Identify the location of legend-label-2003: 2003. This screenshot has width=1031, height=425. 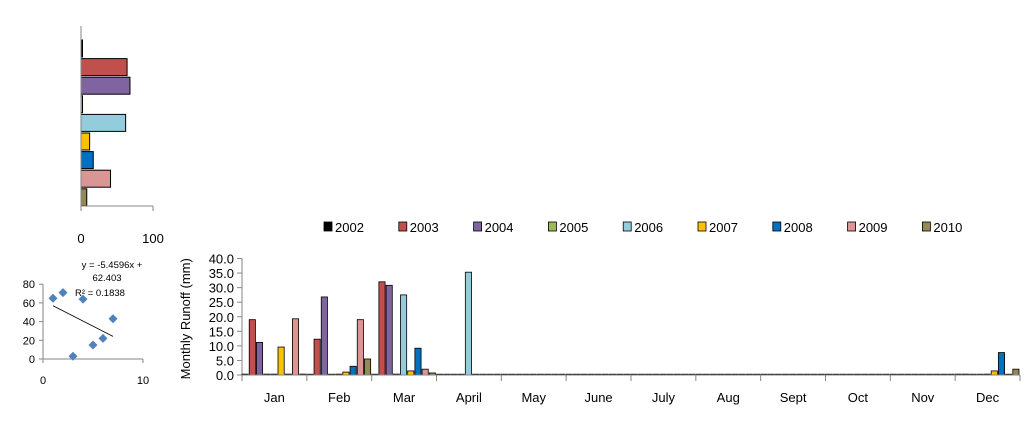
(424, 227).